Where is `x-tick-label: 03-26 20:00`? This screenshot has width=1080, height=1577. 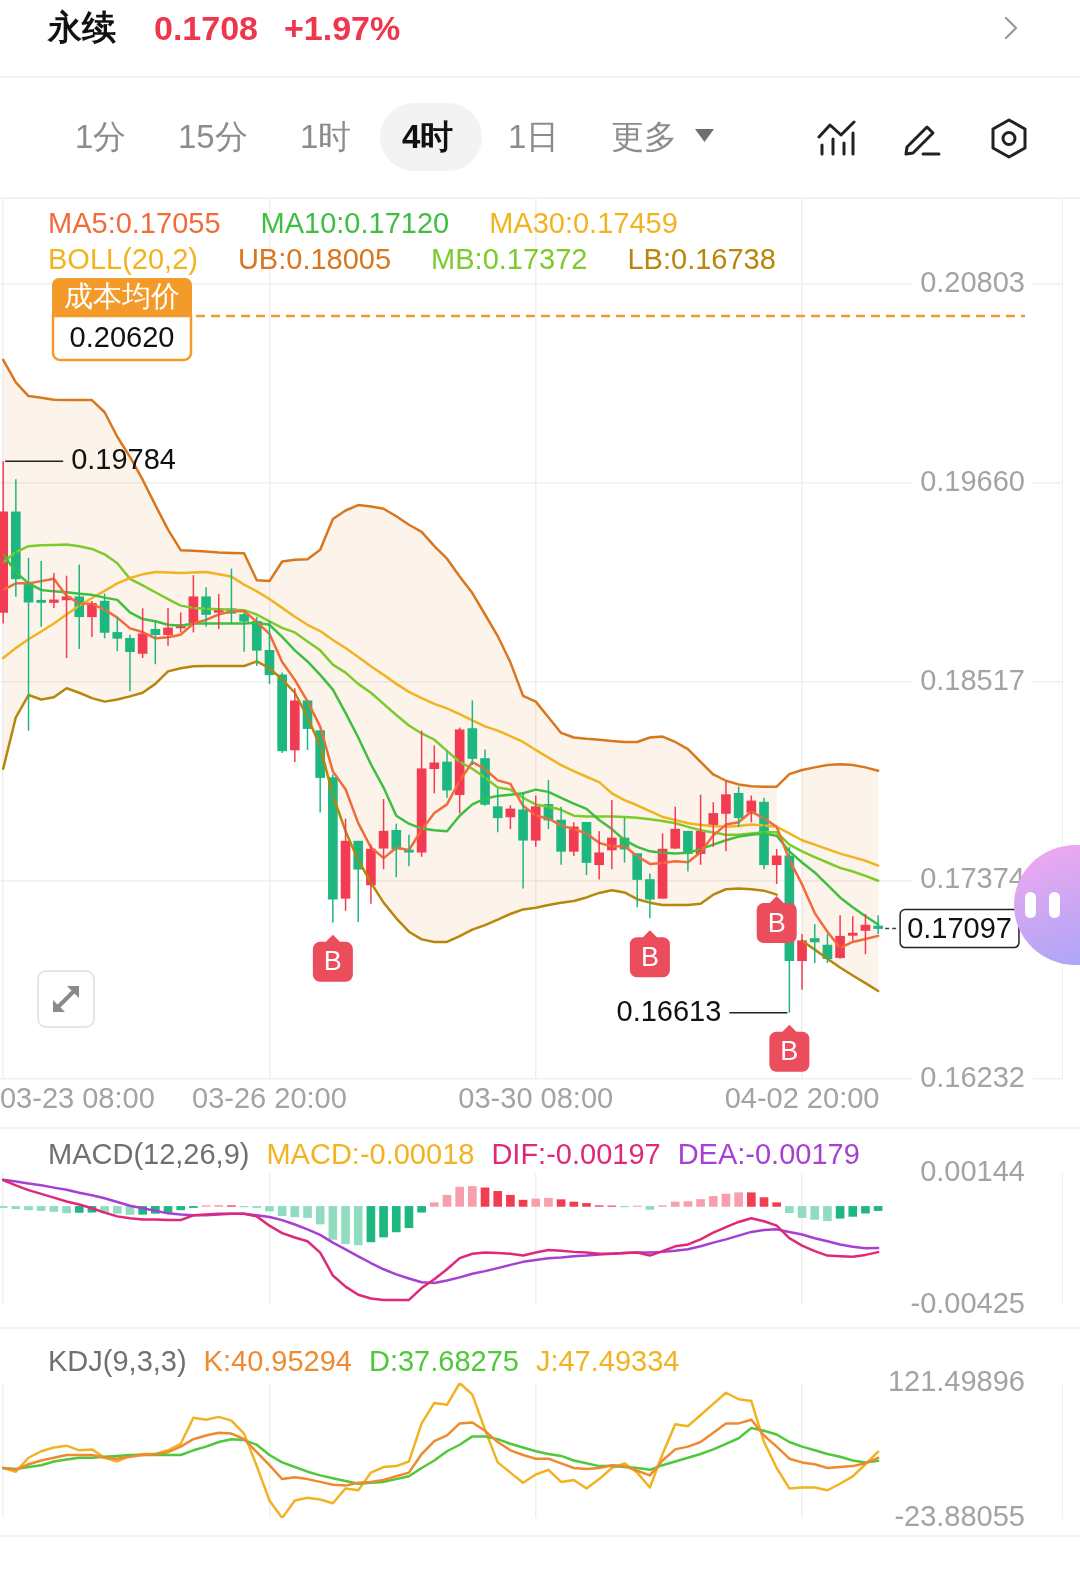 x-tick-label: 03-26 20:00 is located at coordinates (269, 1098).